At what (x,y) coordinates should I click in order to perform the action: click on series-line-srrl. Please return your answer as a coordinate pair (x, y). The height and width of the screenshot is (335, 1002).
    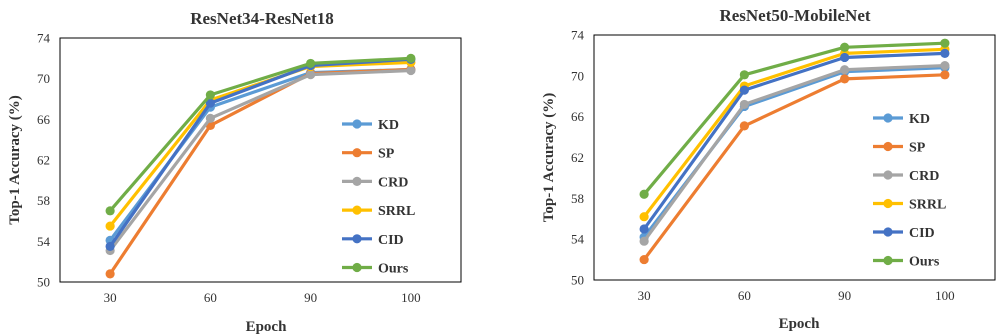
    Looking at the image, I should click on (260, 144).